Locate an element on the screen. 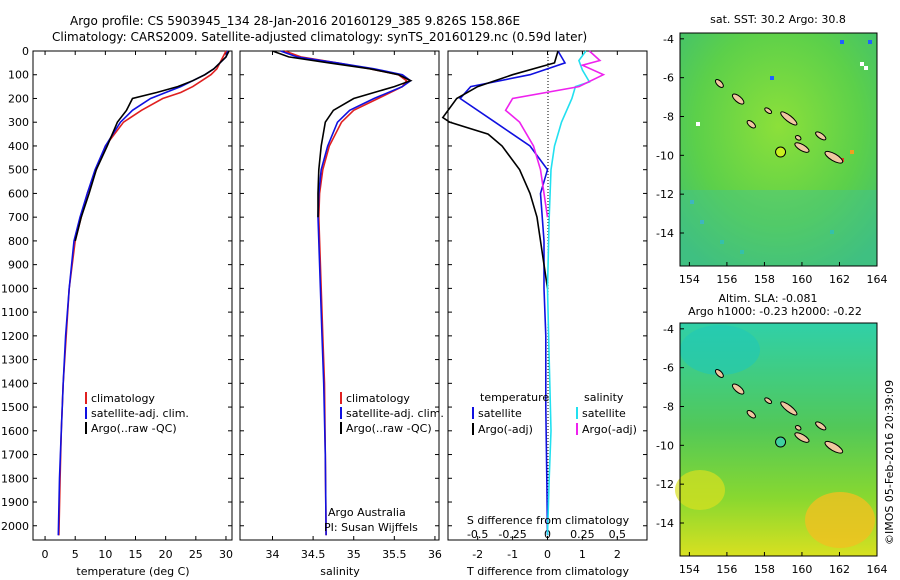 This screenshot has height=580, width=900. map-y-tick-label: -14 is located at coordinates (665, 523).